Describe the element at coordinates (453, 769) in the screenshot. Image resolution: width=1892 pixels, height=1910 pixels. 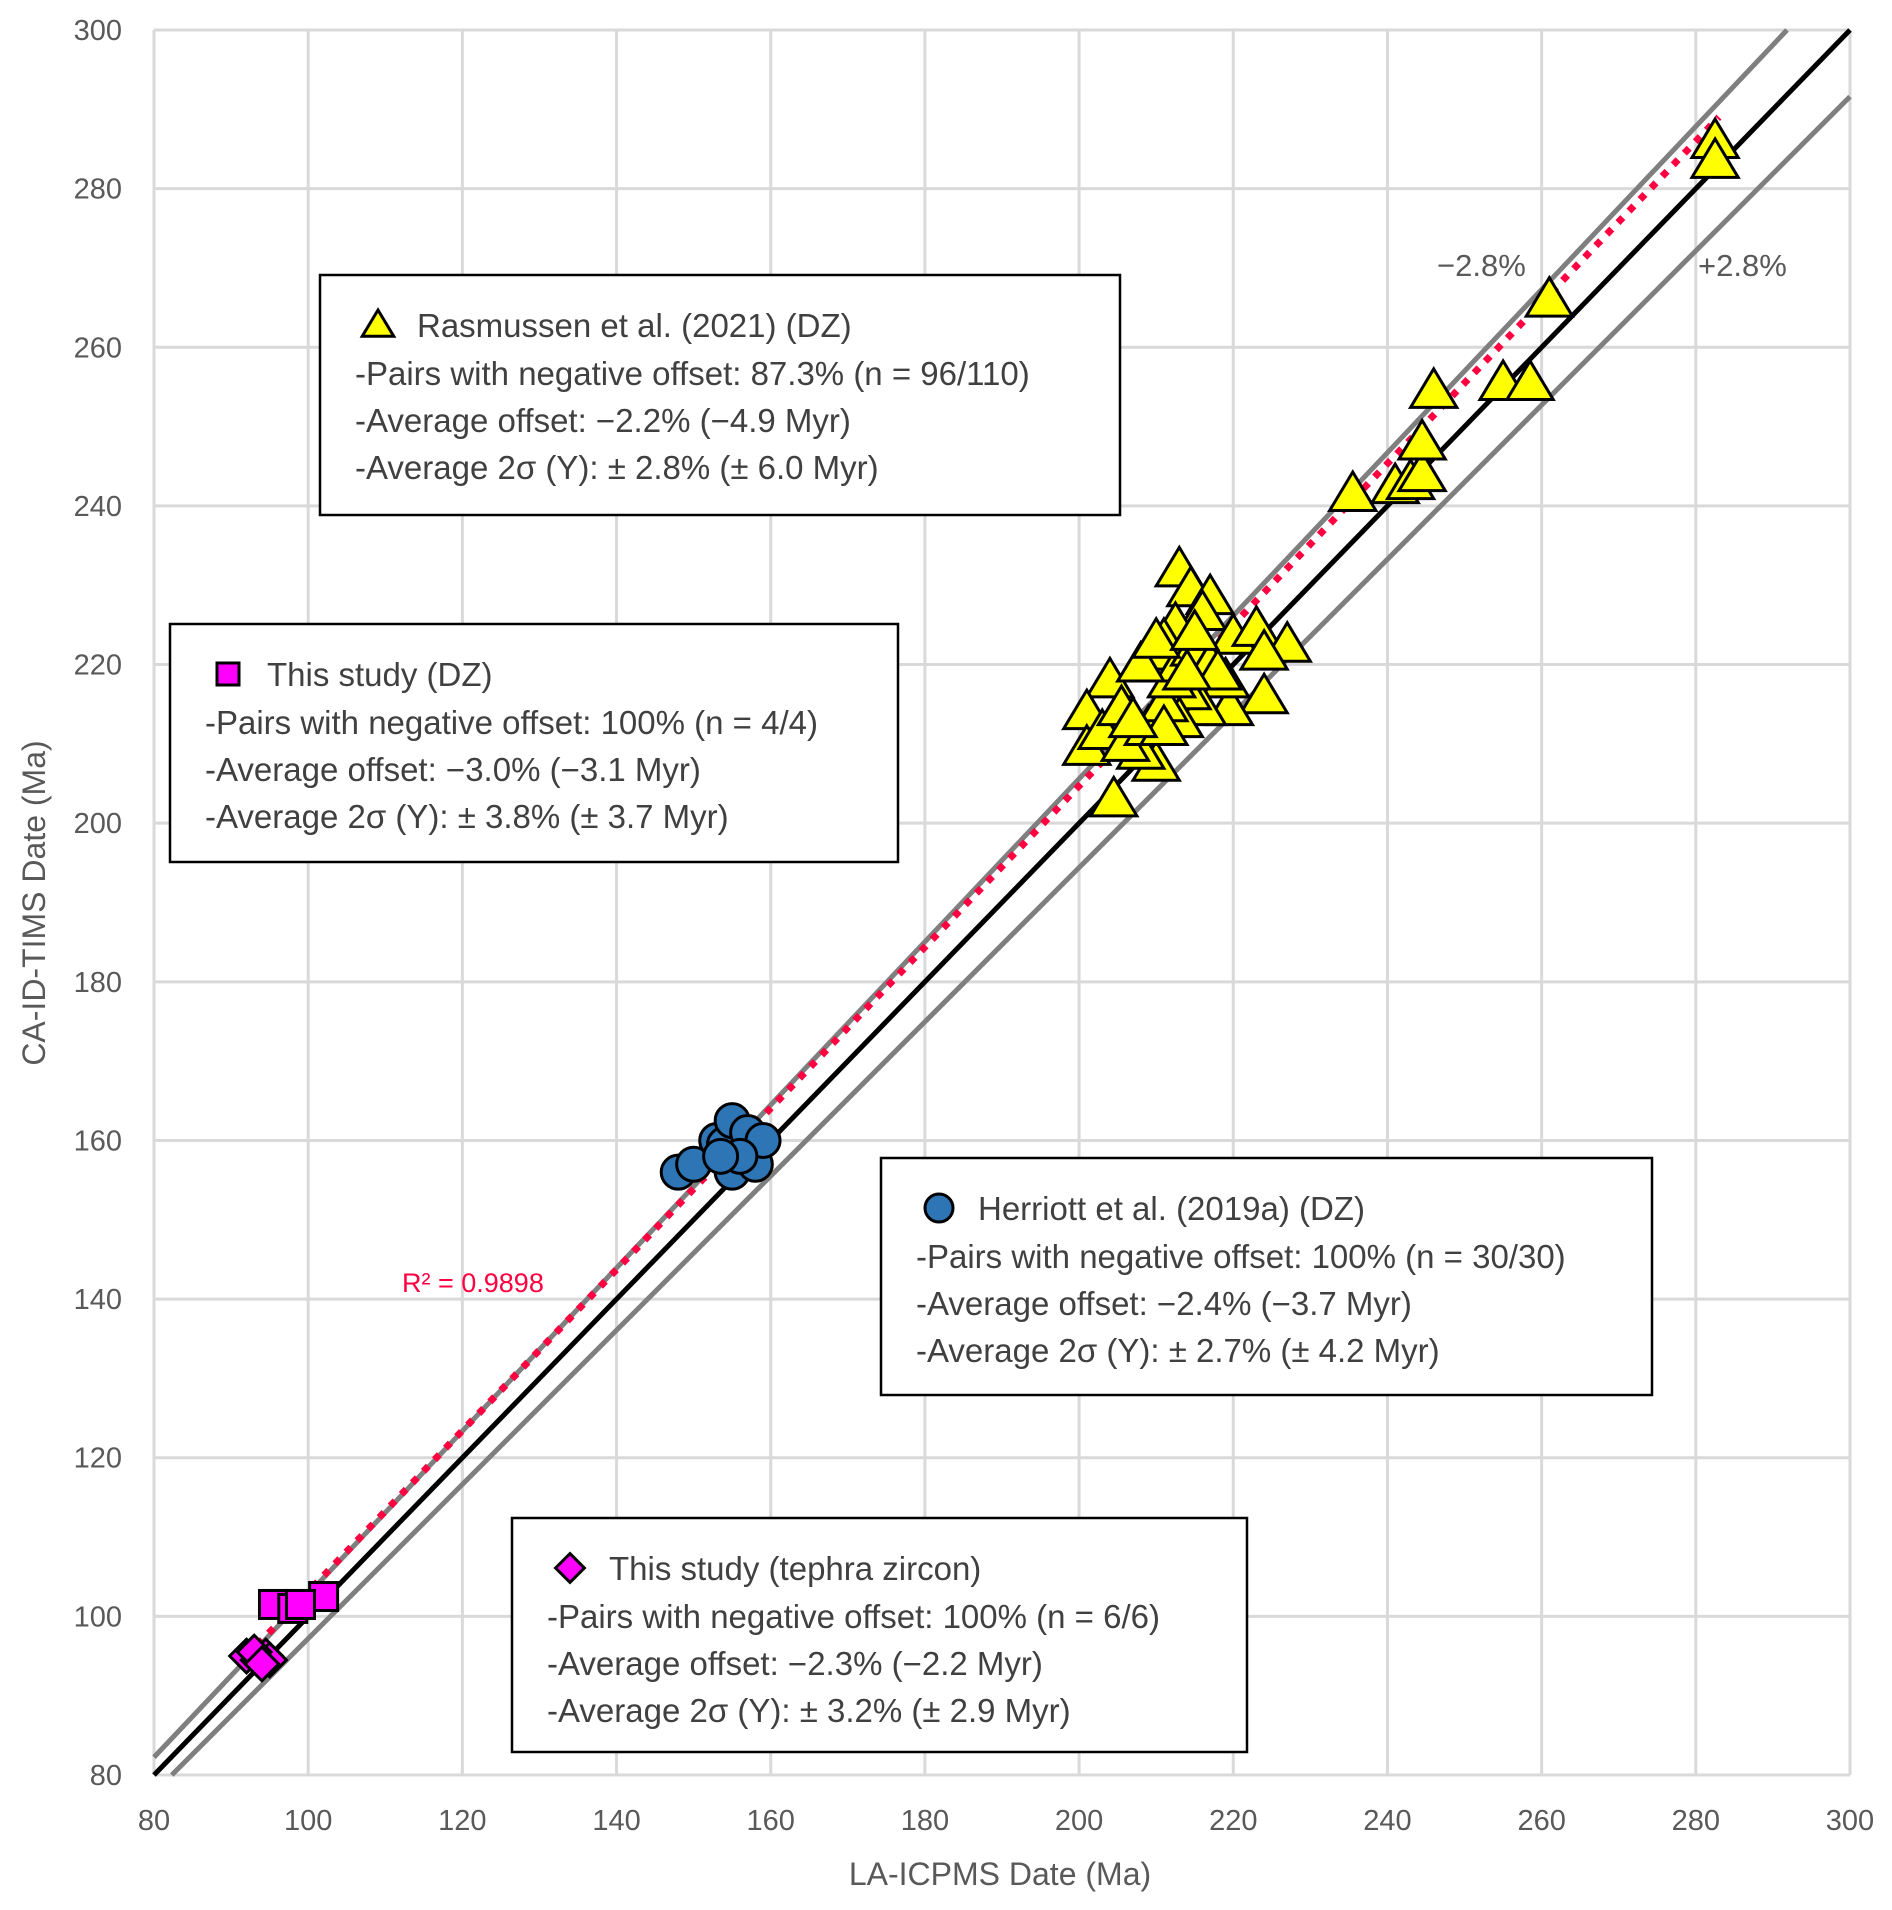
I see `legend-stat: -Average offset: −3.0% (−3.1 Myr)` at that location.